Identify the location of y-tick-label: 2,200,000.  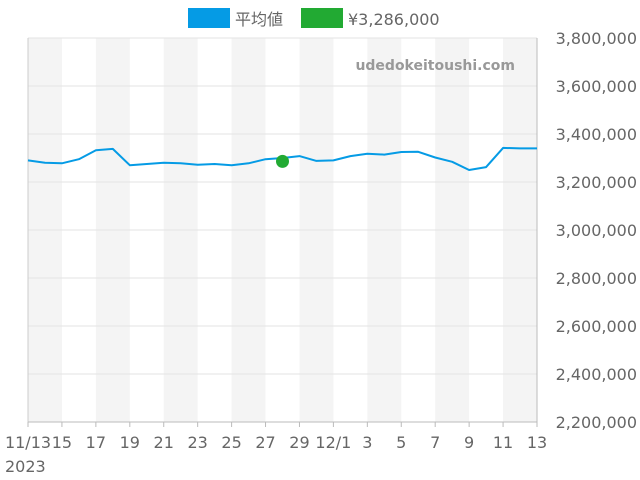
(596, 422).